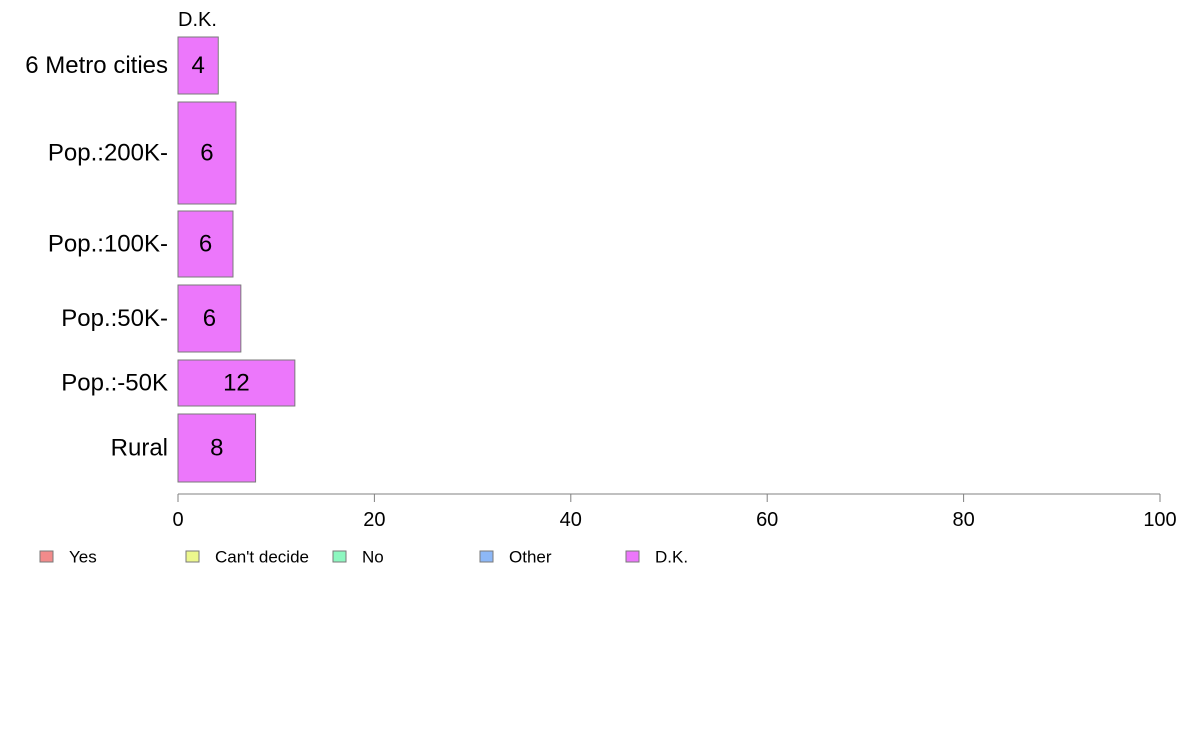  Describe the element at coordinates (674, 512) in the screenshot. I see `x-axis: 0 20 40 60 80 100` at that location.